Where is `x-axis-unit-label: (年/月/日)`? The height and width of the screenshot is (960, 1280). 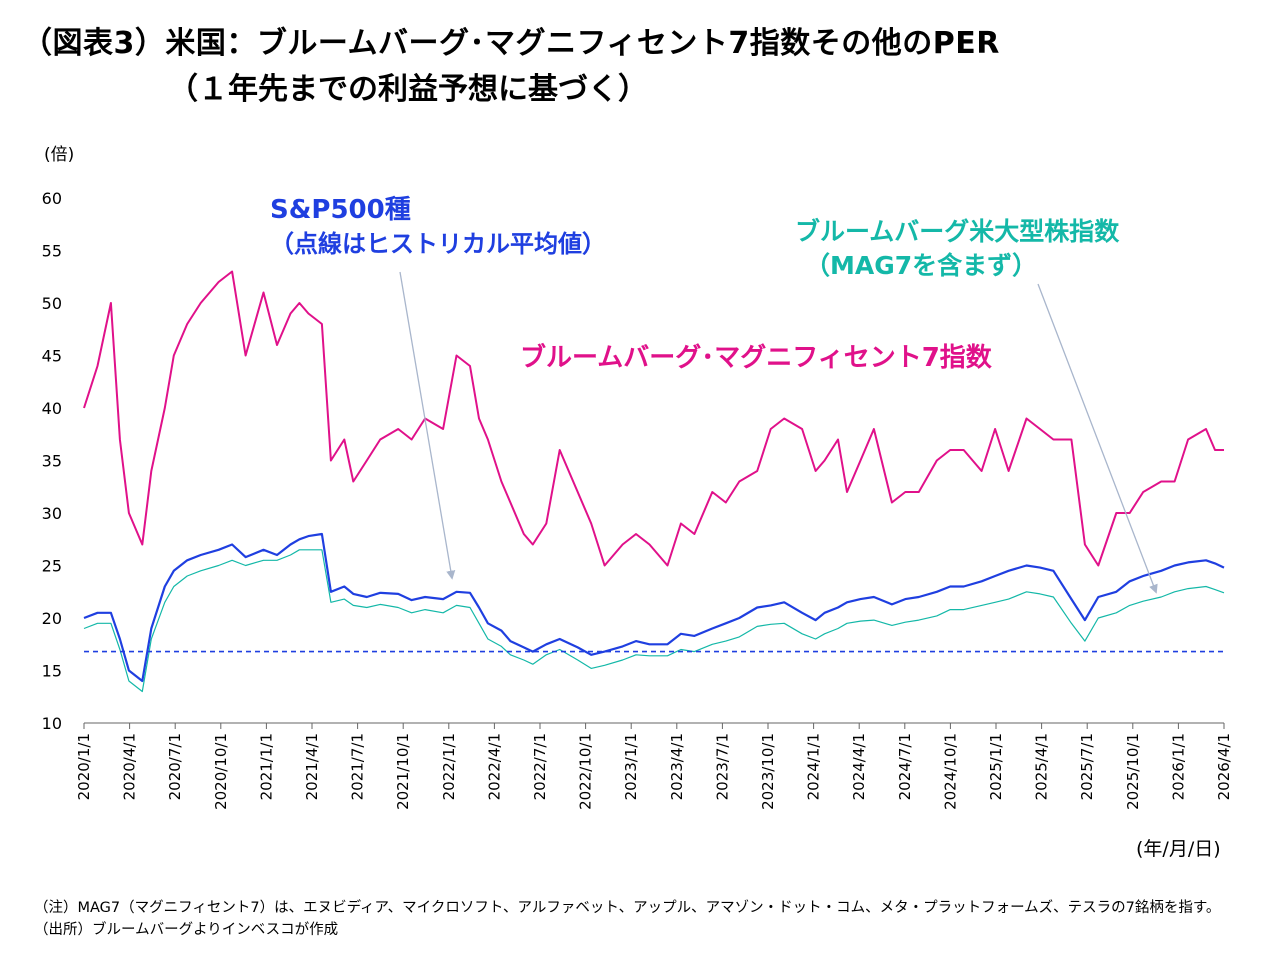 x-axis-unit-label: (年/月/日) is located at coordinates (1178, 849).